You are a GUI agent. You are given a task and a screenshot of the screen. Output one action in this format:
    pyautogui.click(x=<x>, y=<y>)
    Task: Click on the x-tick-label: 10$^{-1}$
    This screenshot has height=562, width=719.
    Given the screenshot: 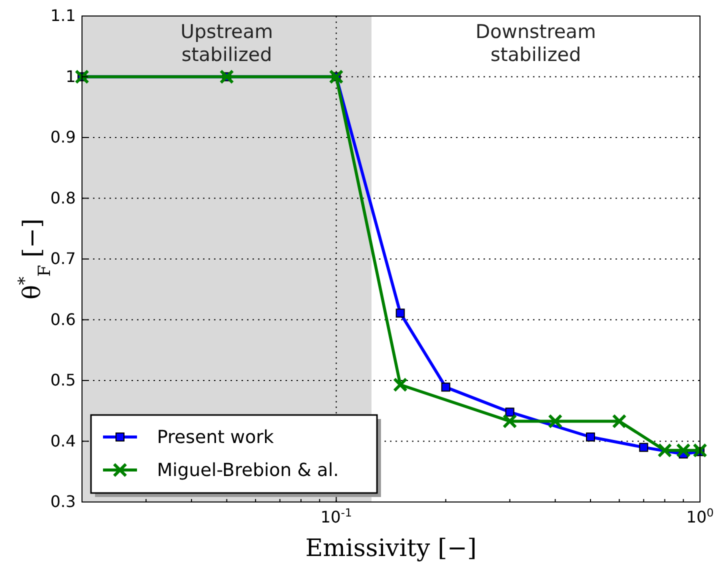 What is the action you would take?
    pyautogui.click(x=336, y=516)
    